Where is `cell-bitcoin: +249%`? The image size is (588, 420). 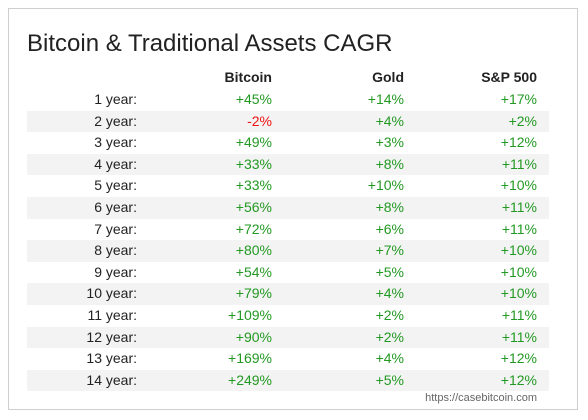 cell-bitcoin: +249% is located at coordinates (204, 380).